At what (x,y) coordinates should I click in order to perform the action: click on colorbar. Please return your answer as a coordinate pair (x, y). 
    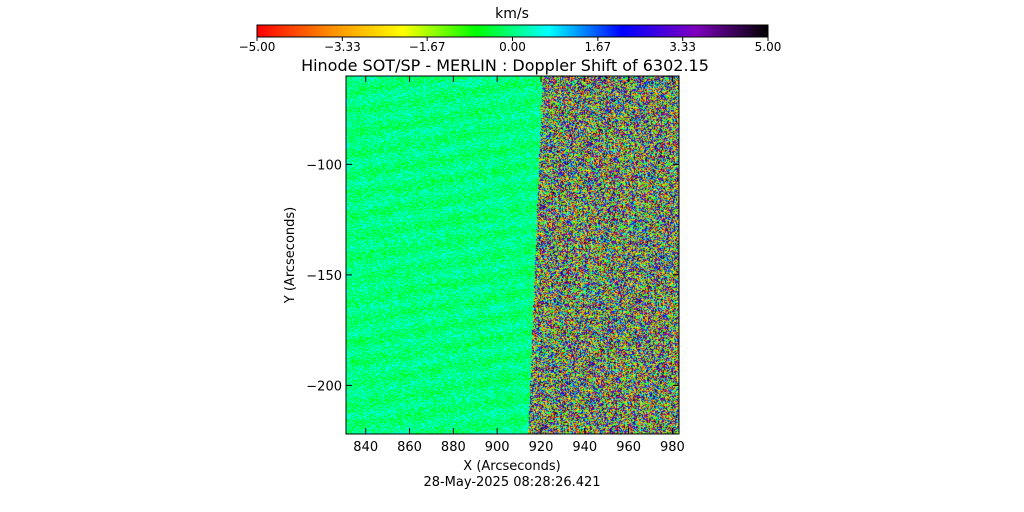
    Looking at the image, I should click on (512, 31).